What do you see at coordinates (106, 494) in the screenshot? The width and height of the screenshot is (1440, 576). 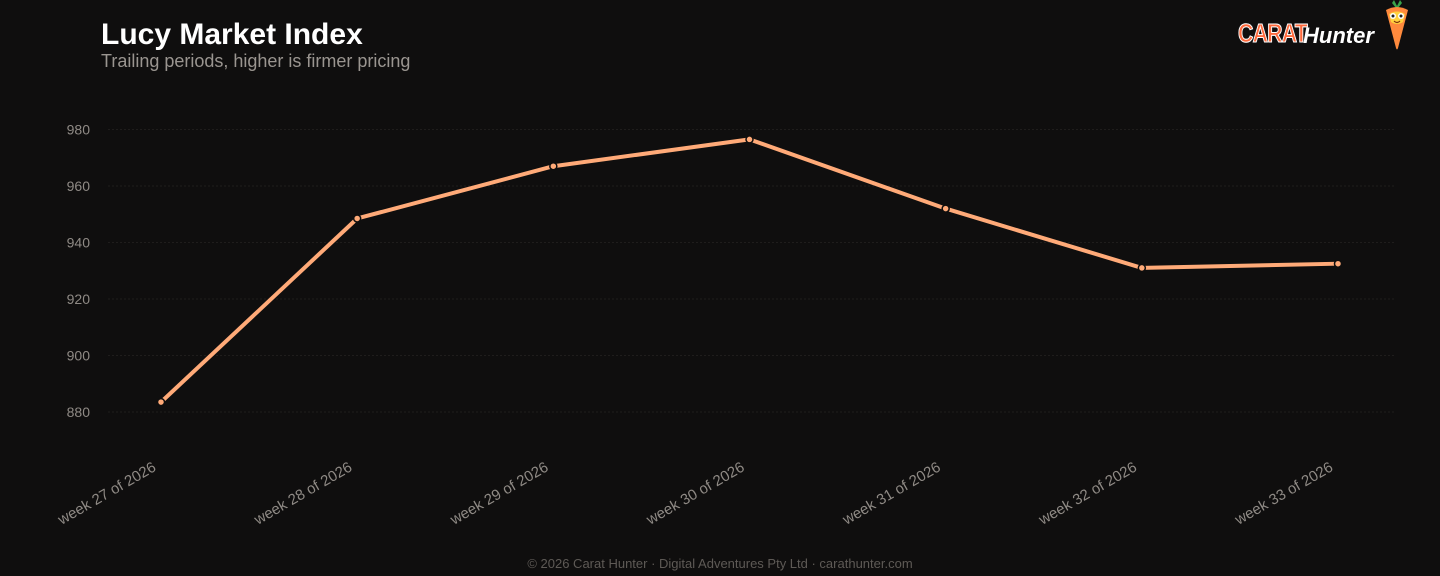 I see `x-tick-label: week 27 of 2026` at bounding box center [106, 494].